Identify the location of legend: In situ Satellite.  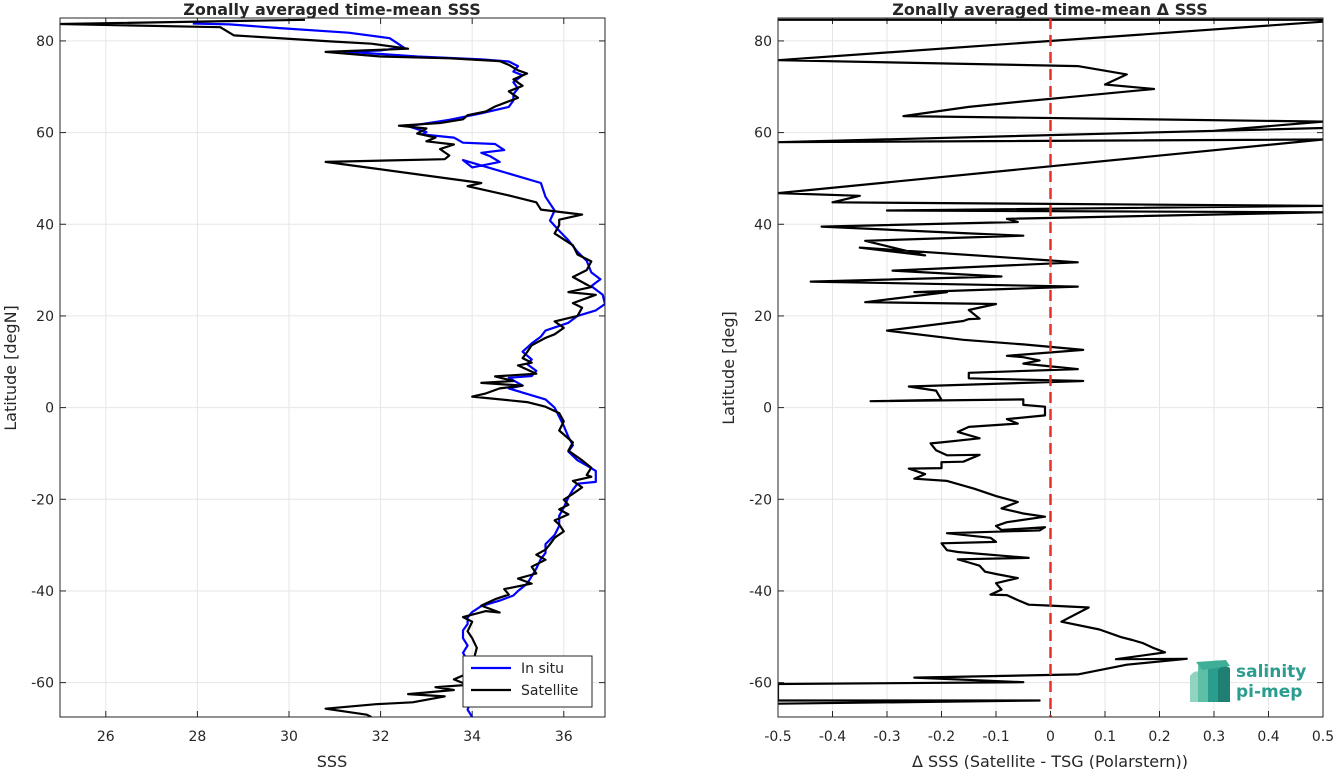
(527, 681).